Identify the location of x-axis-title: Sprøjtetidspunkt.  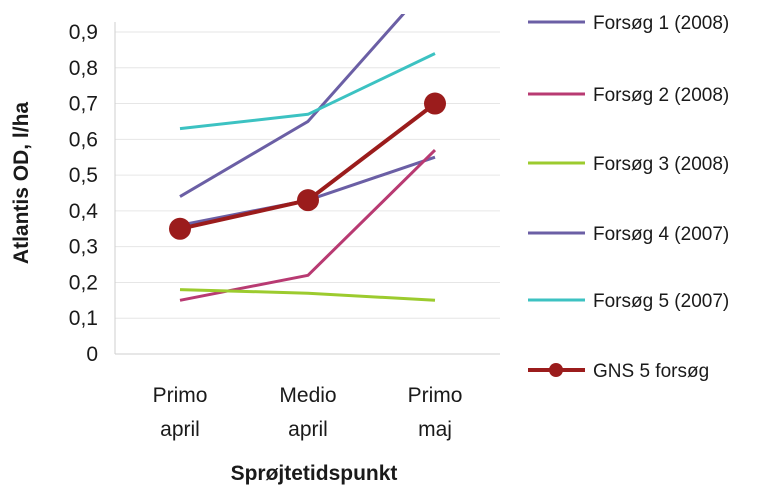
(314, 473).